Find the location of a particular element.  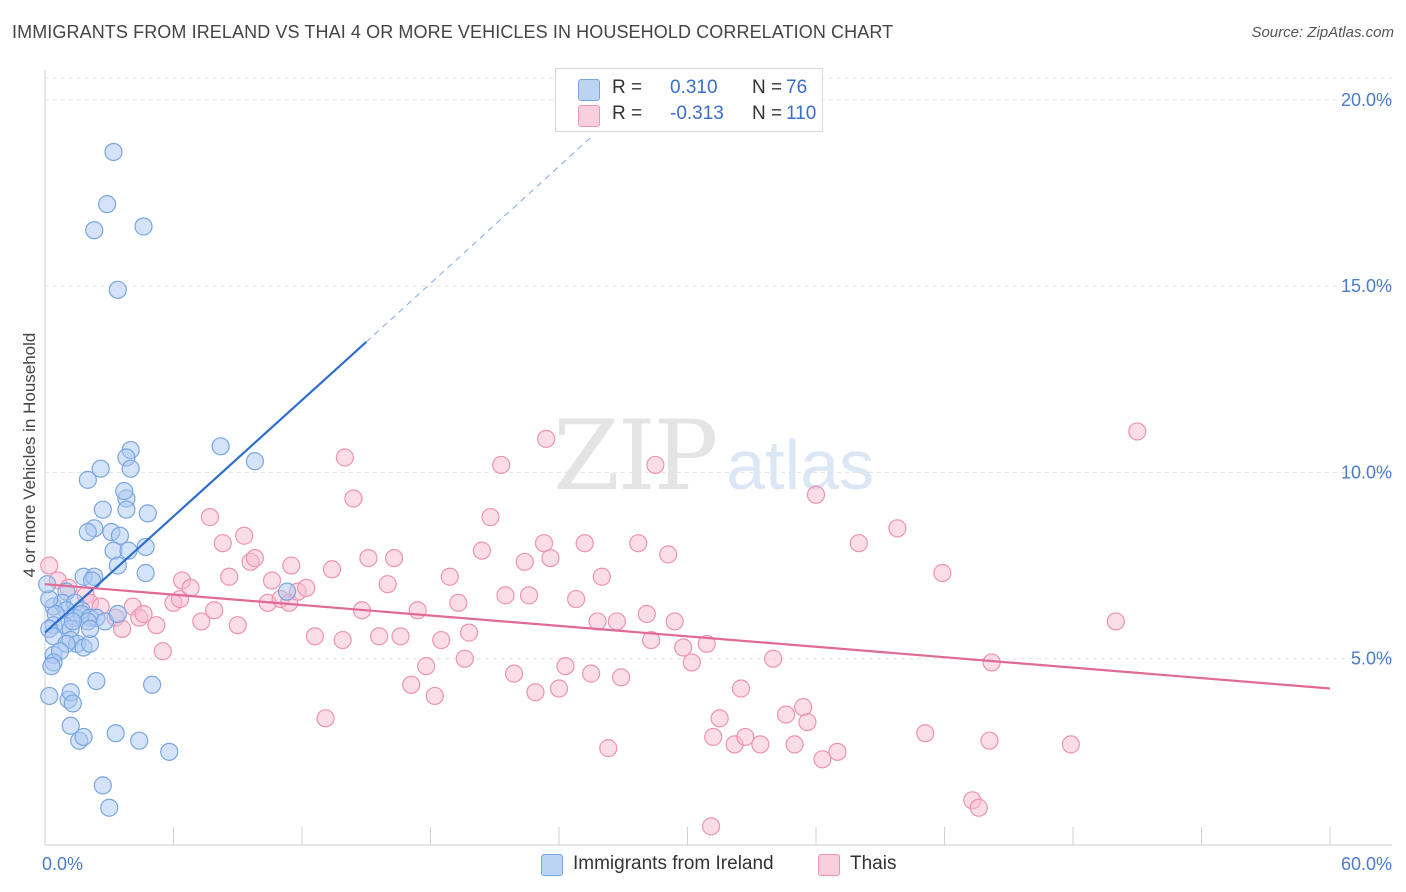

correlation-legend: R = 0.310 N = 76 R = -0.313 N = 110 is located at coordinates (689, 100).